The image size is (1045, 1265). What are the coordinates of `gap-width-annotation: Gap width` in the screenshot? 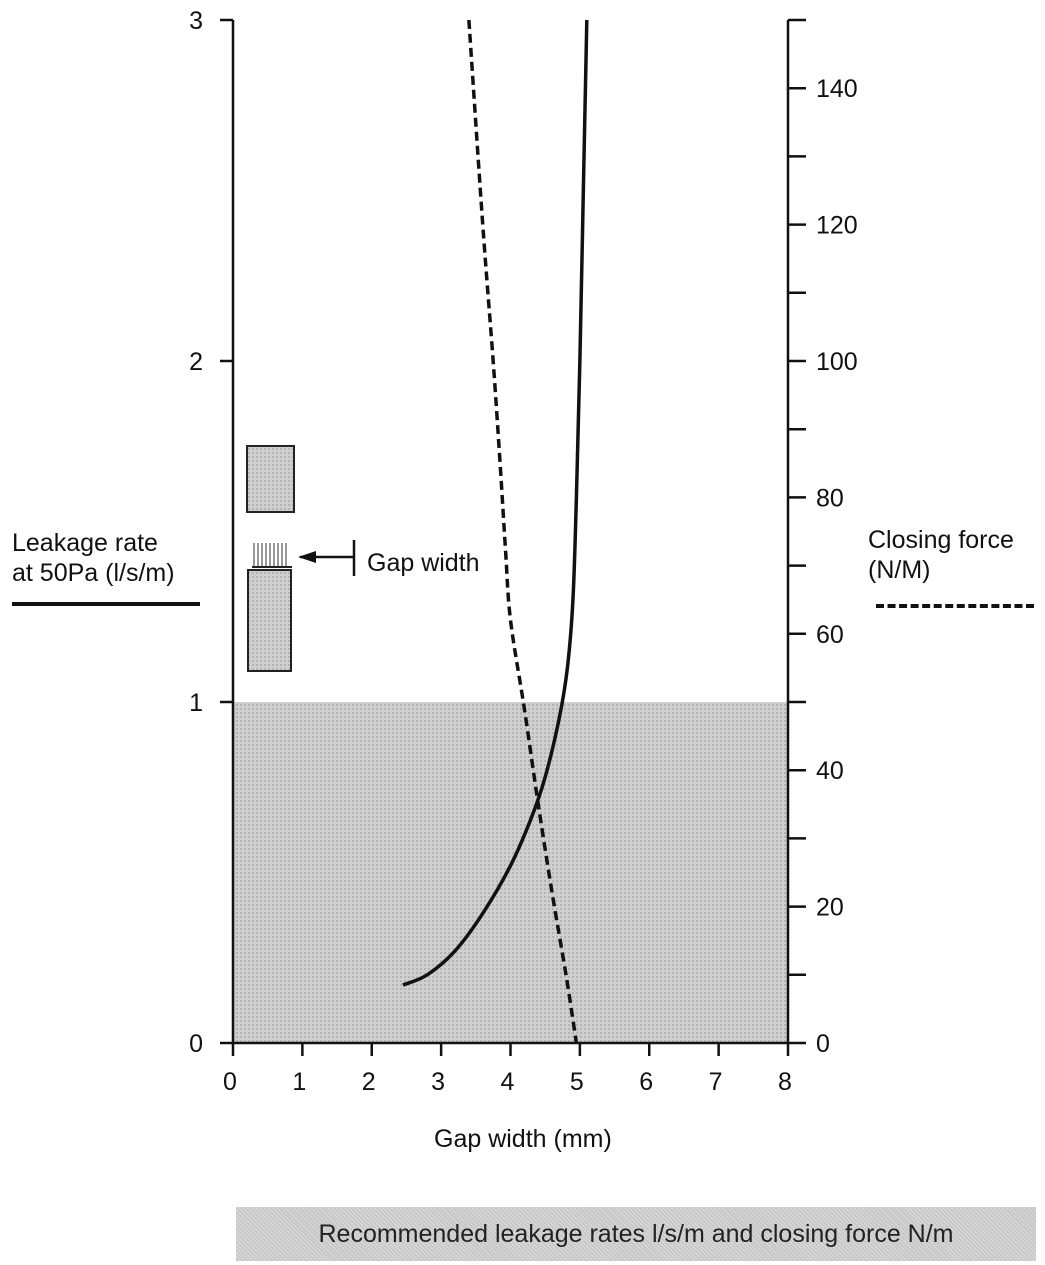 It's located at (423, 563).